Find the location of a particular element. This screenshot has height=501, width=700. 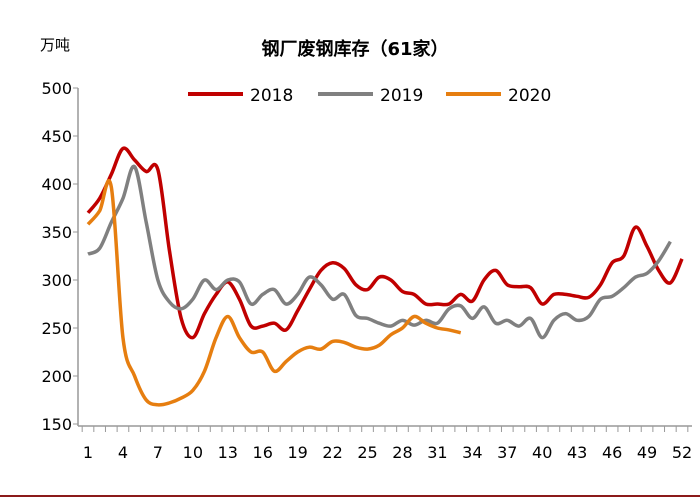

legend-label-2018: 2018 is located at coordinates (271, 96).